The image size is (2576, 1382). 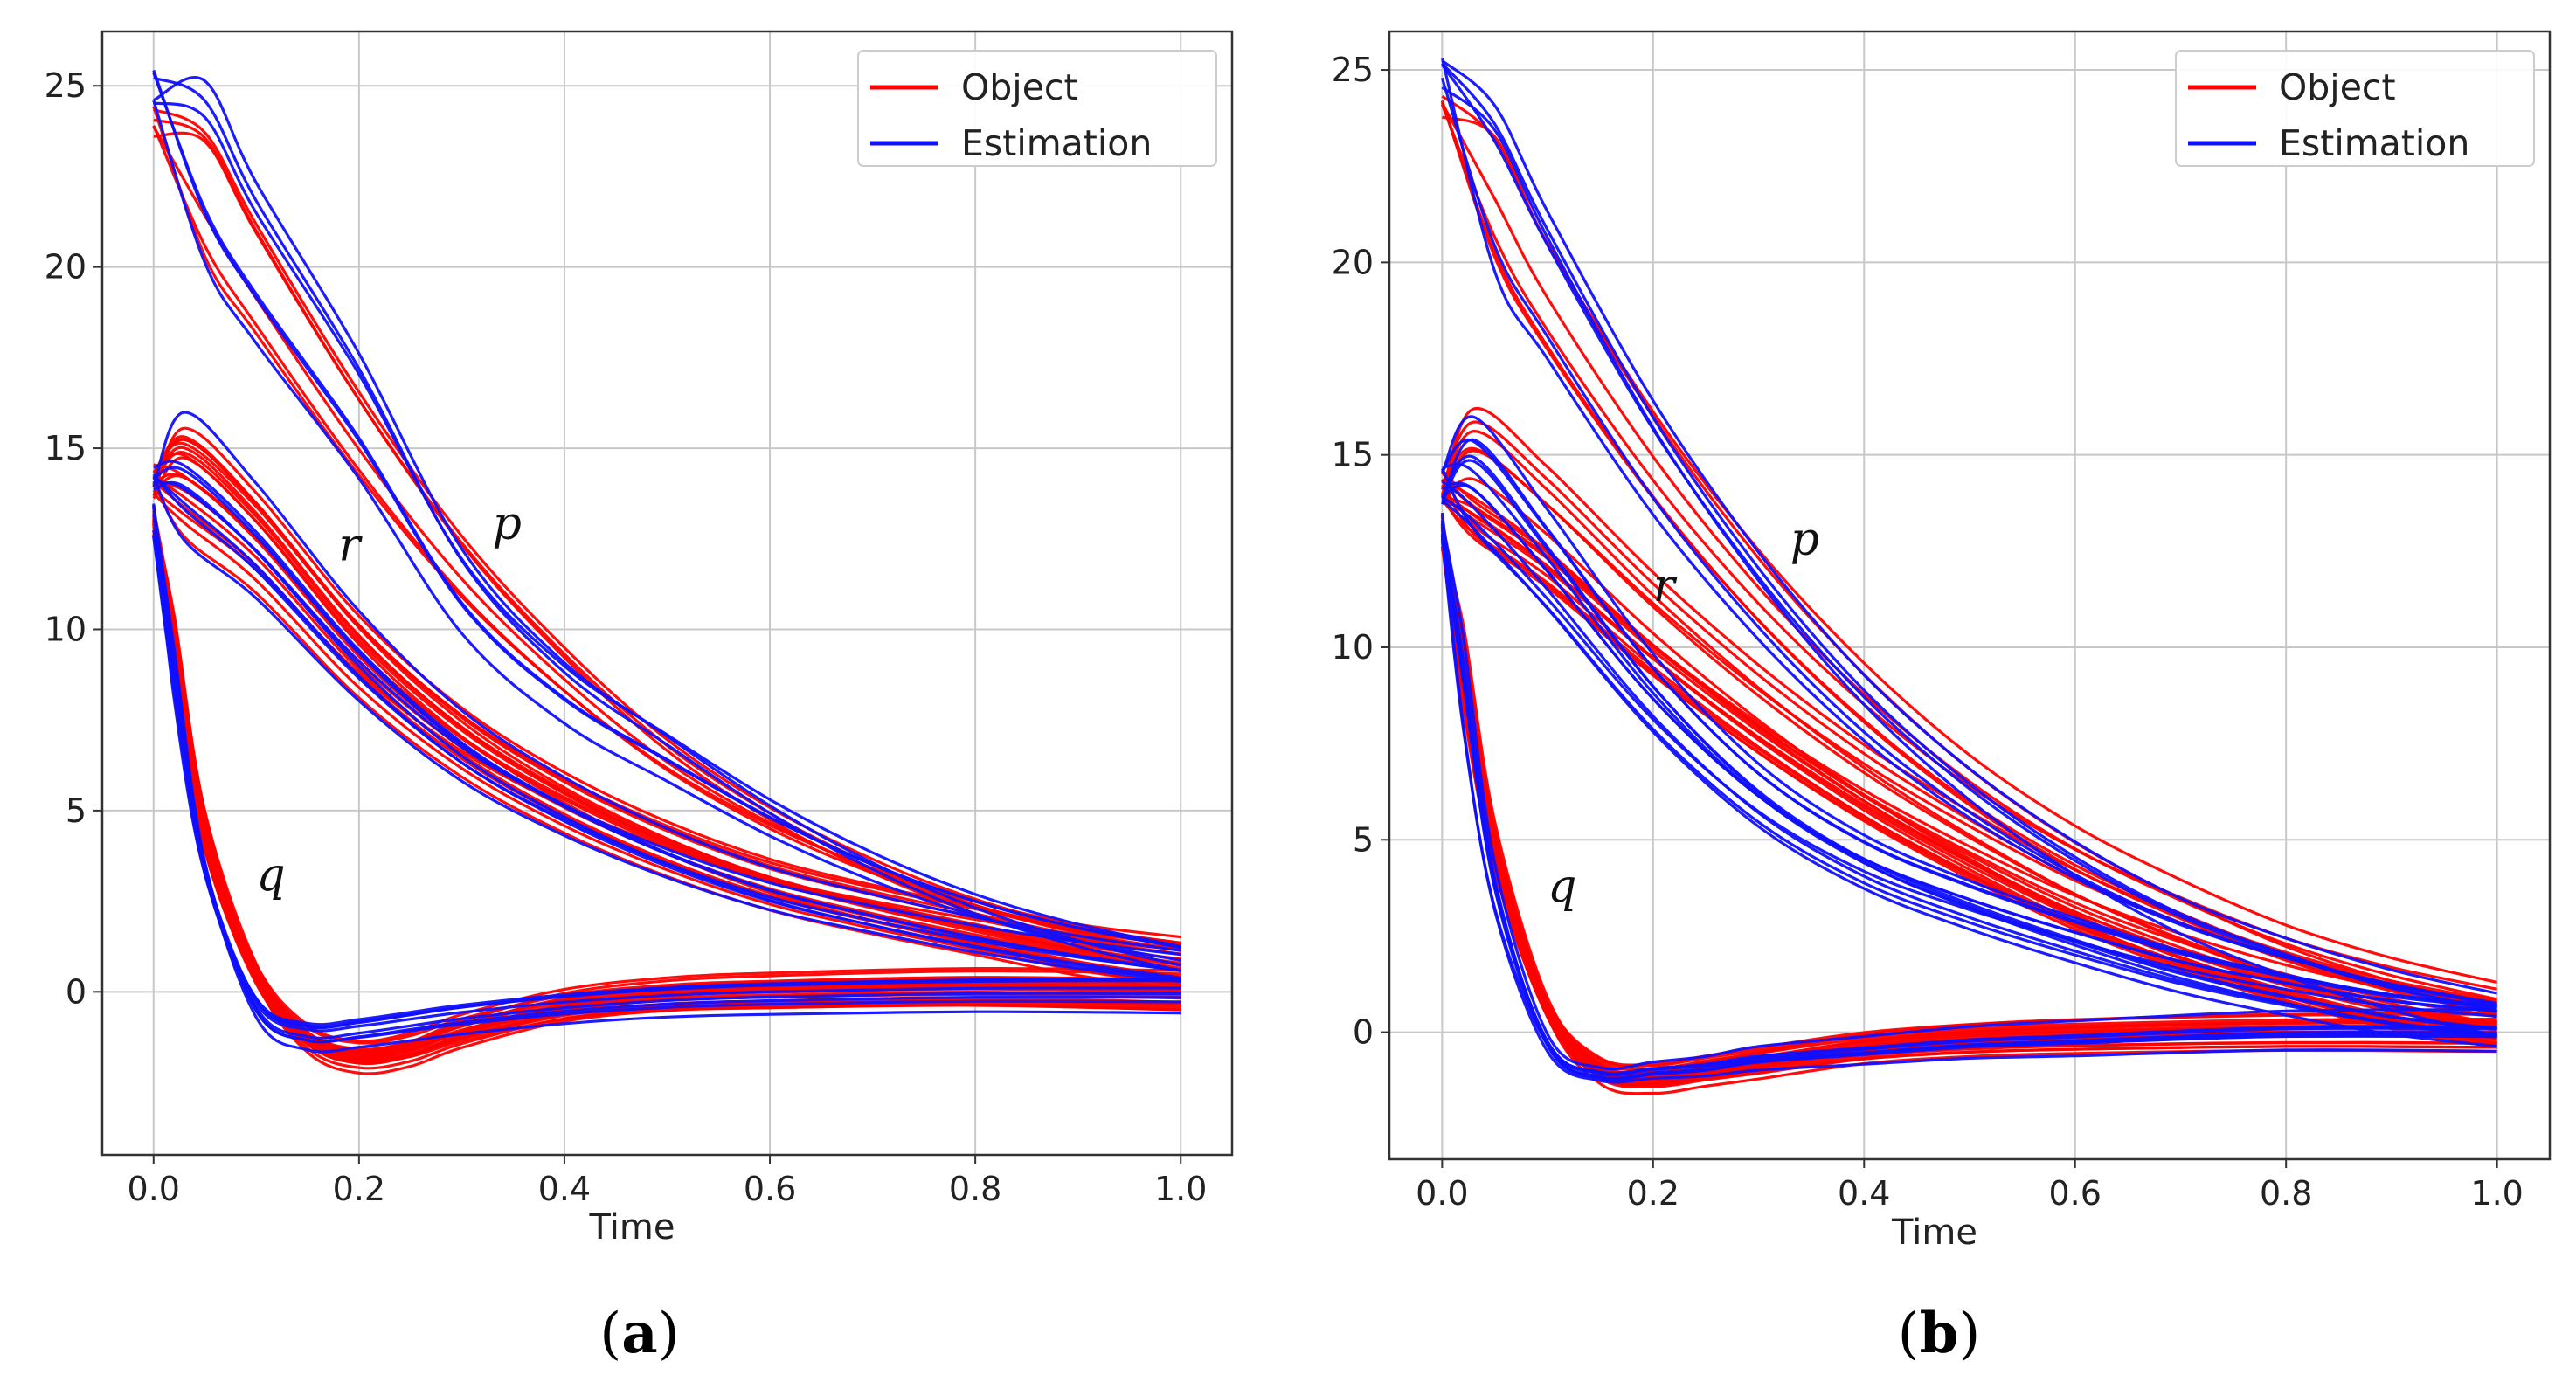 I want to click on panel-label-letter: b, so click(x=1939, y=1333).